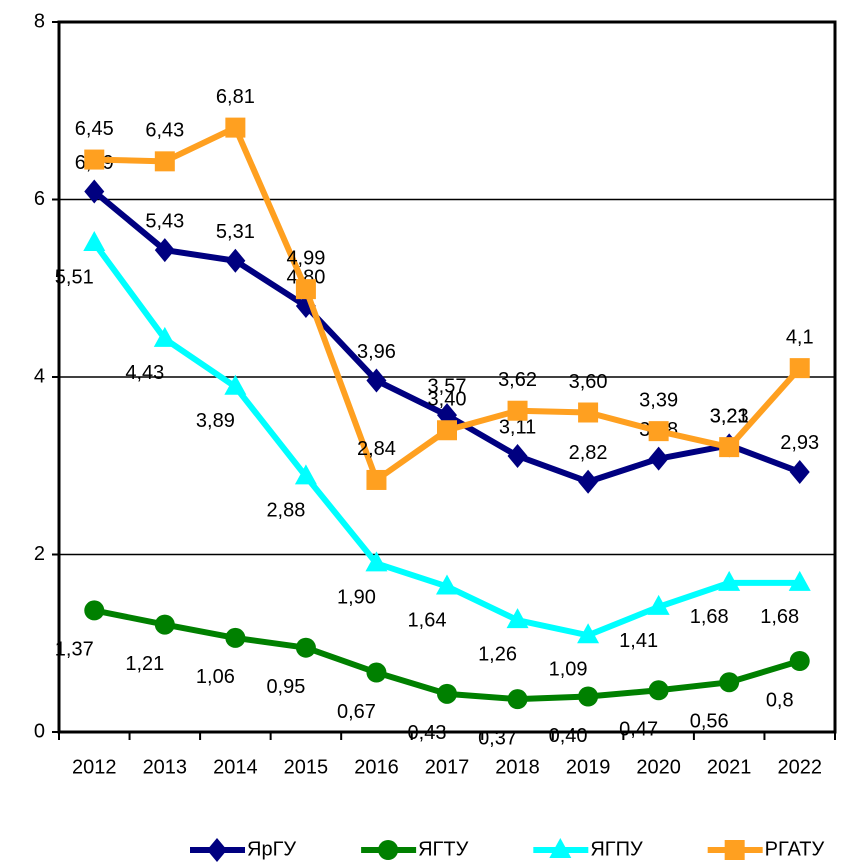 This screenshot has width=854, height=868. What do you see at coordinates (709, 722) in the screenshot?
I see `data-label: 0,56` at bounding box center [709, 722].